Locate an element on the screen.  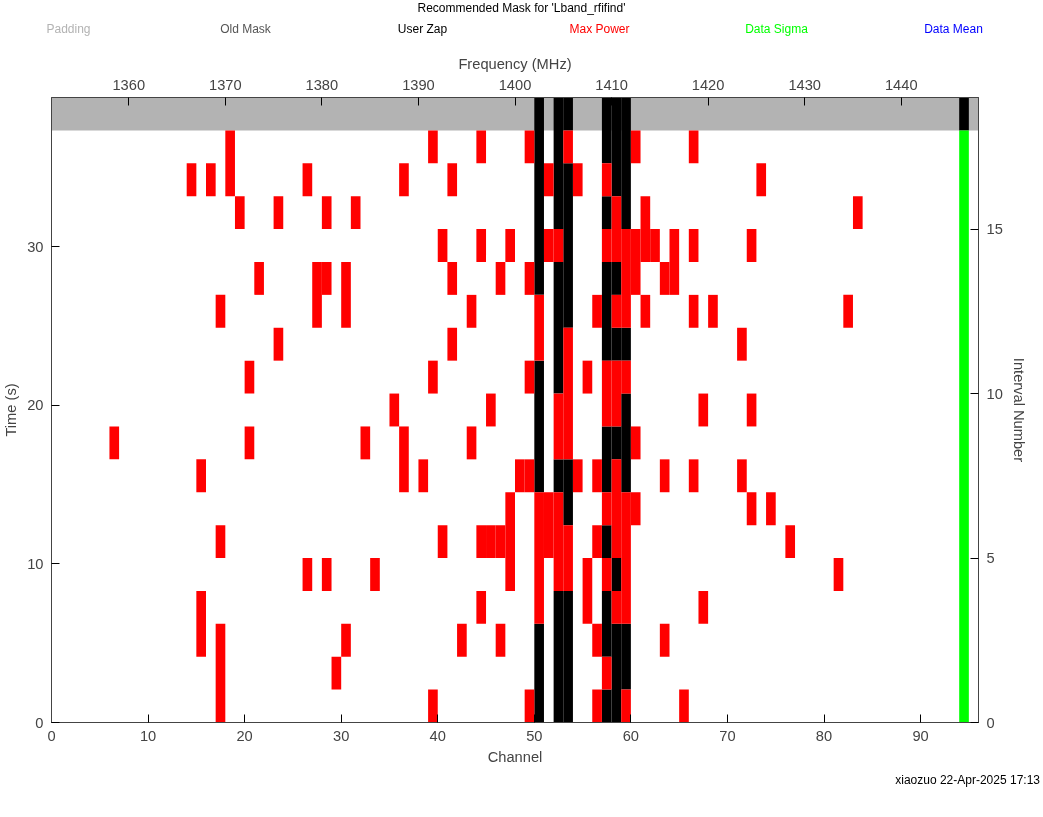
x2-tick-label: 1440 is located at coordinates (901, 84).